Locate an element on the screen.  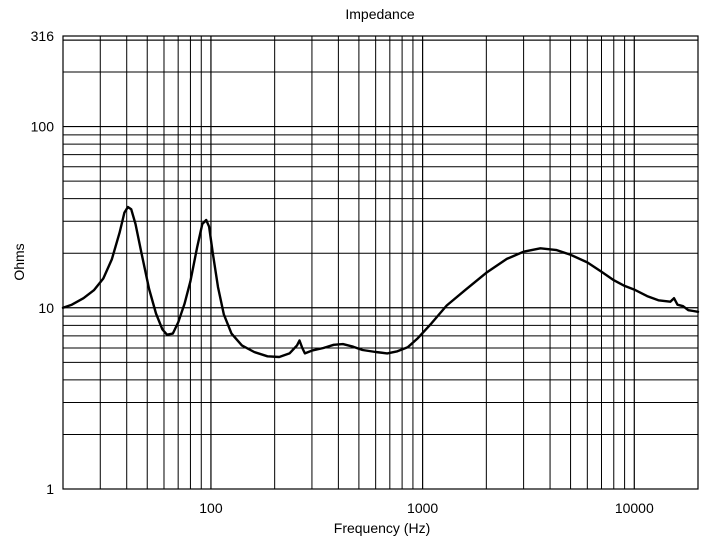
x-tick-labels: 100 1000 10000 is located at coordinates (426, 508).